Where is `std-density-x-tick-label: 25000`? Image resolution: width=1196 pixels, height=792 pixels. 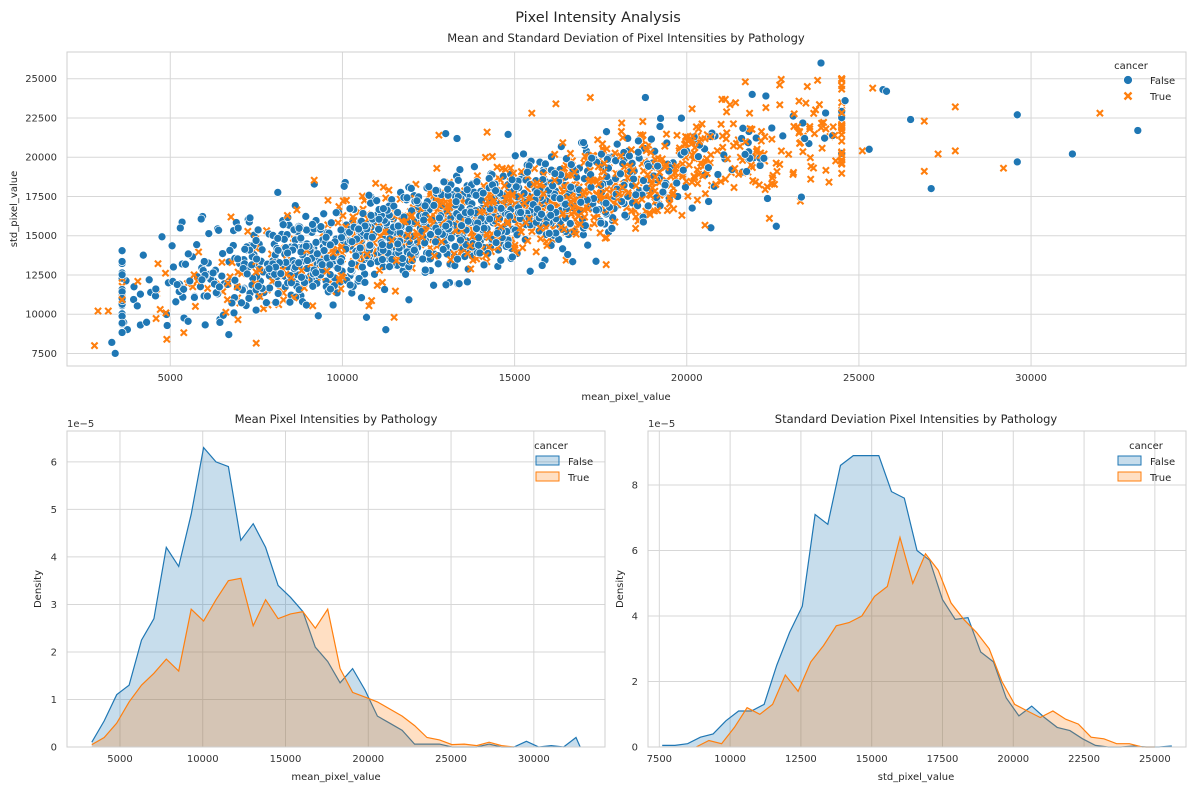 std-density-x-tick-label: 25000 is located at coordinates (1155, 759).